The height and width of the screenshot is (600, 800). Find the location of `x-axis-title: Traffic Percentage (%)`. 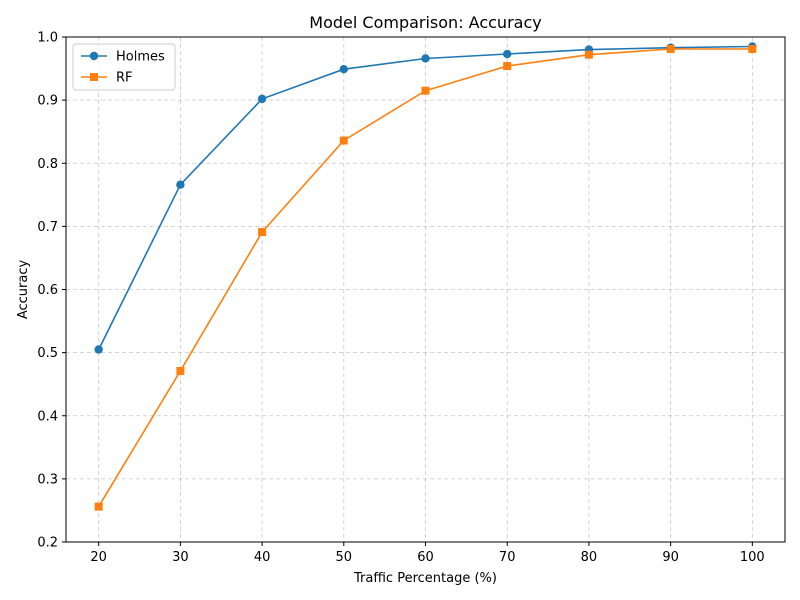

x-axis-title: Traffic Percentage (%) is located at coordinates (425, 578).